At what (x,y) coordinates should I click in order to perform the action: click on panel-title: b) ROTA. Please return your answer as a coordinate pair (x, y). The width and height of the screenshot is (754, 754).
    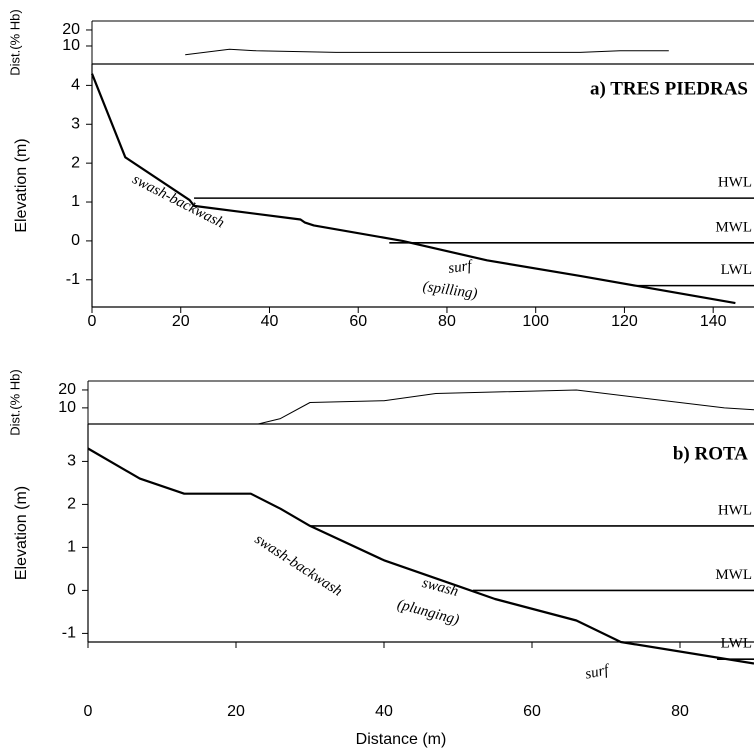
    Looking at the image, I should click on (710, 453).